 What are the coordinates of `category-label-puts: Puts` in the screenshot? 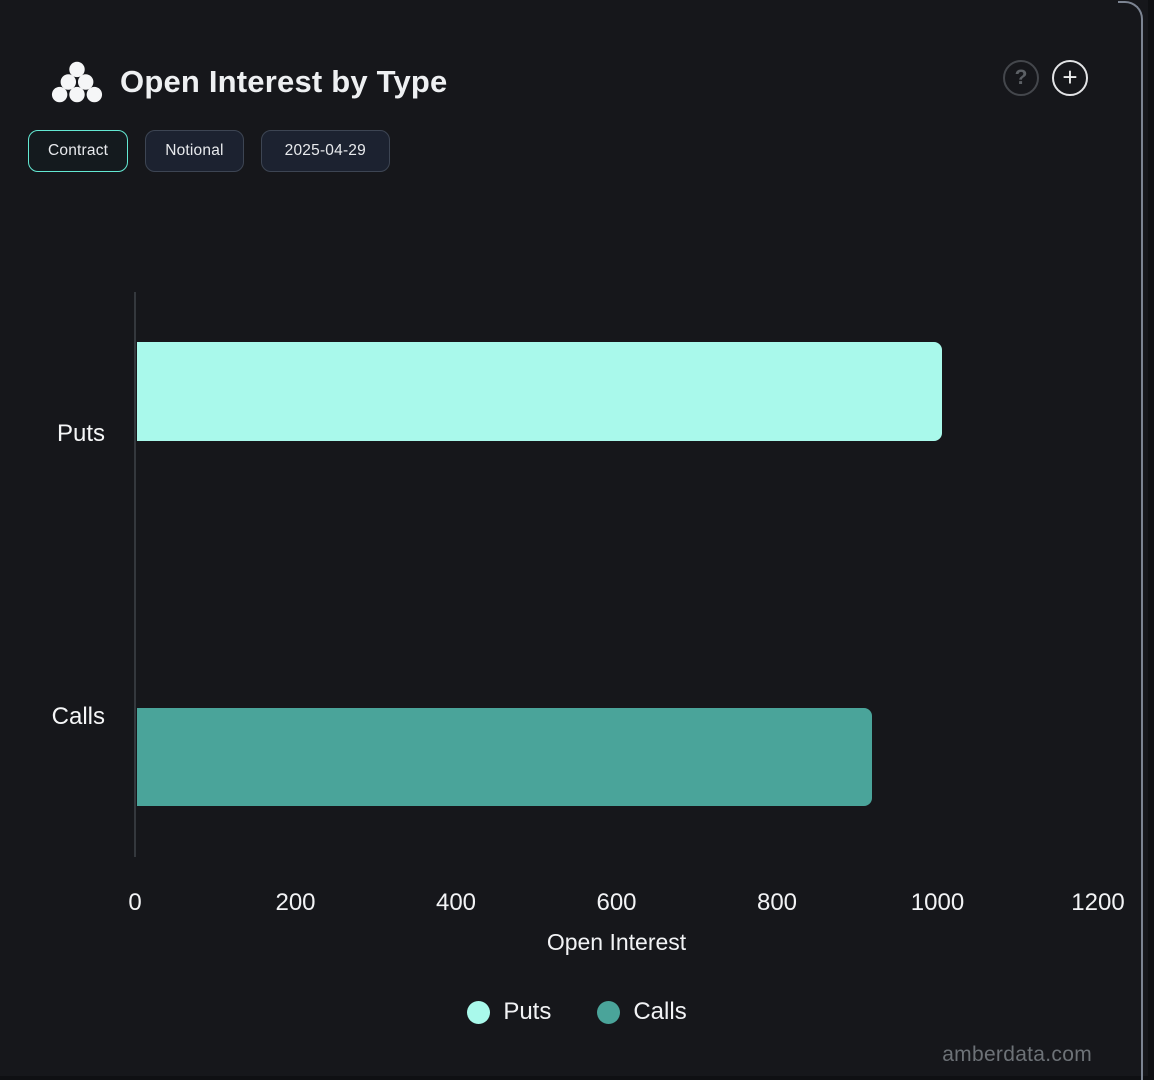 It's located at (80, 433).